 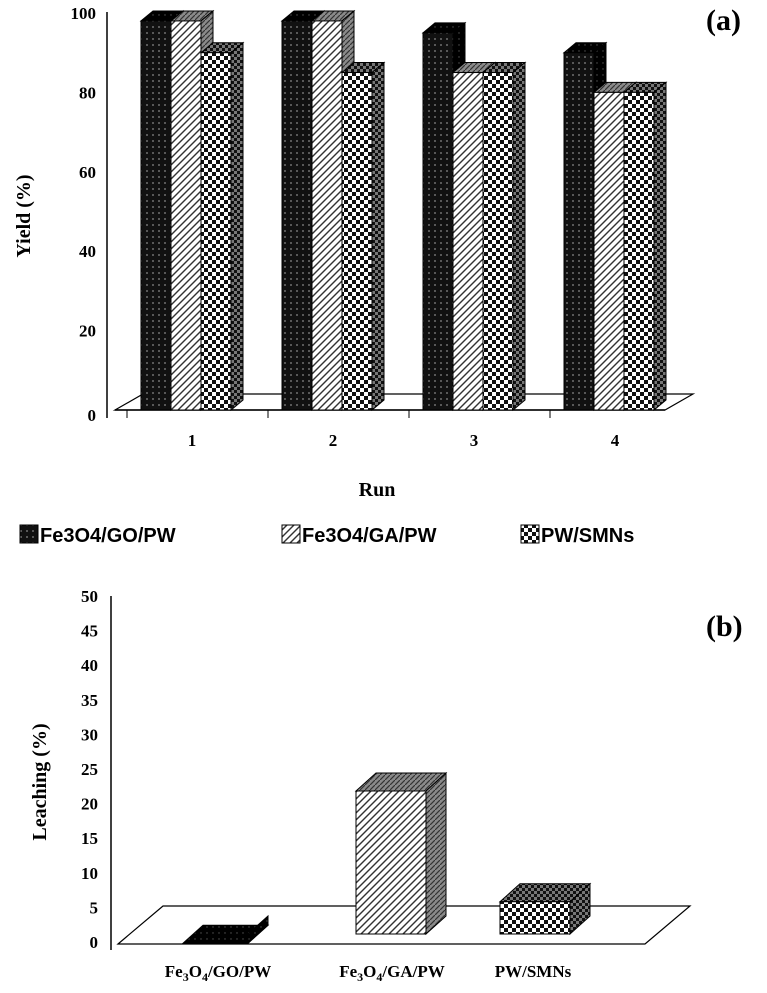 I want to click on panel-b-x-ticks: Fe3O4/GO/PW Fe3O4/GA/PW PW/SMNs, so click(x=368, y=973).